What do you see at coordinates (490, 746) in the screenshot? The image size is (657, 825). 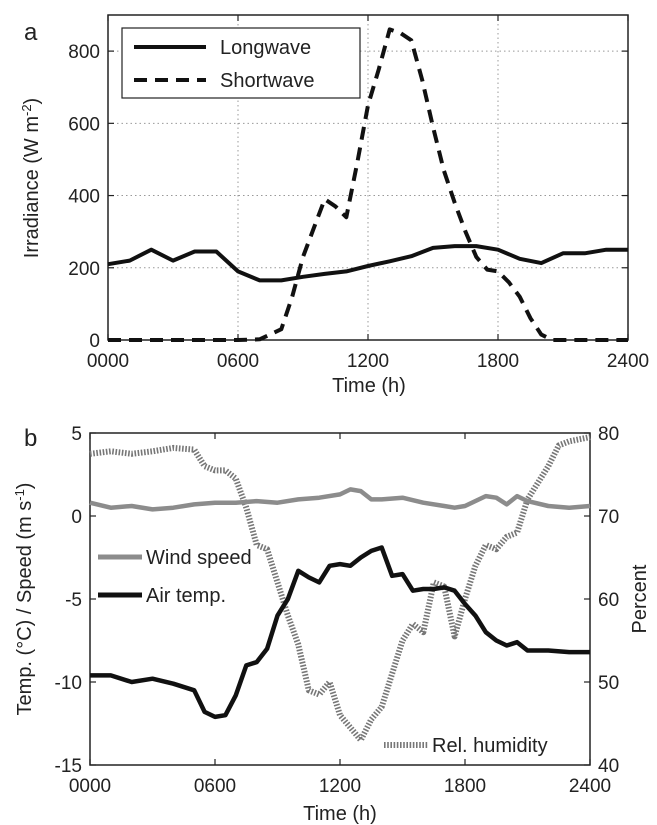 I see `legend-label-rel-humidity: Rel. humidity` at bounding box center [490, 746].